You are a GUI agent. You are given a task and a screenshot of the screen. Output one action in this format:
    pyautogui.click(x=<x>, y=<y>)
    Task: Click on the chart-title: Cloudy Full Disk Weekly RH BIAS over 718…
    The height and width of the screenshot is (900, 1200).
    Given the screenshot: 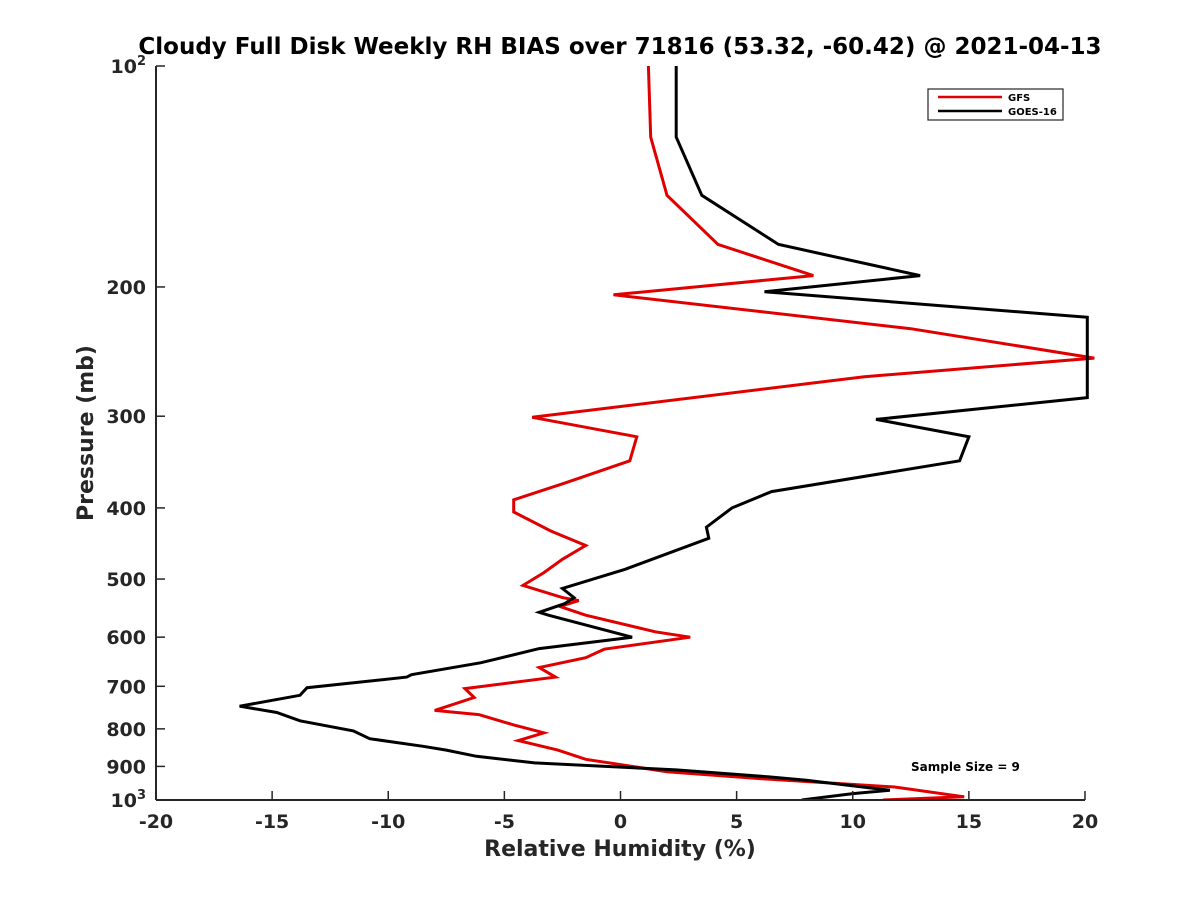 What is the action you would take?
    pyautogui.click(x=619, y=47)
    